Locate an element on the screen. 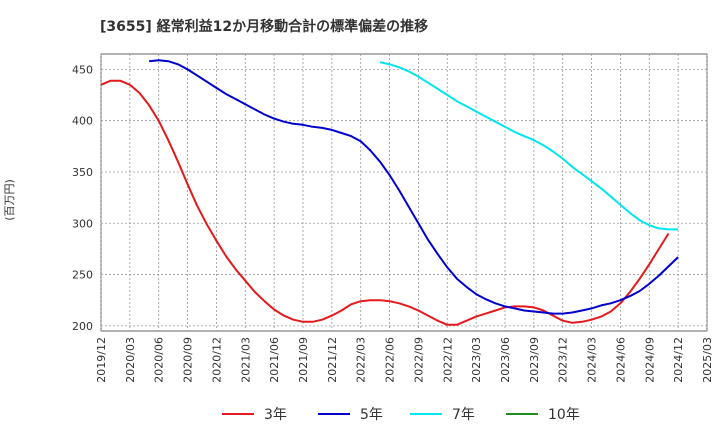 The height and width of the screenshot is (444, 720). y-tick-label: 400 is located at coordinates (82, 121).